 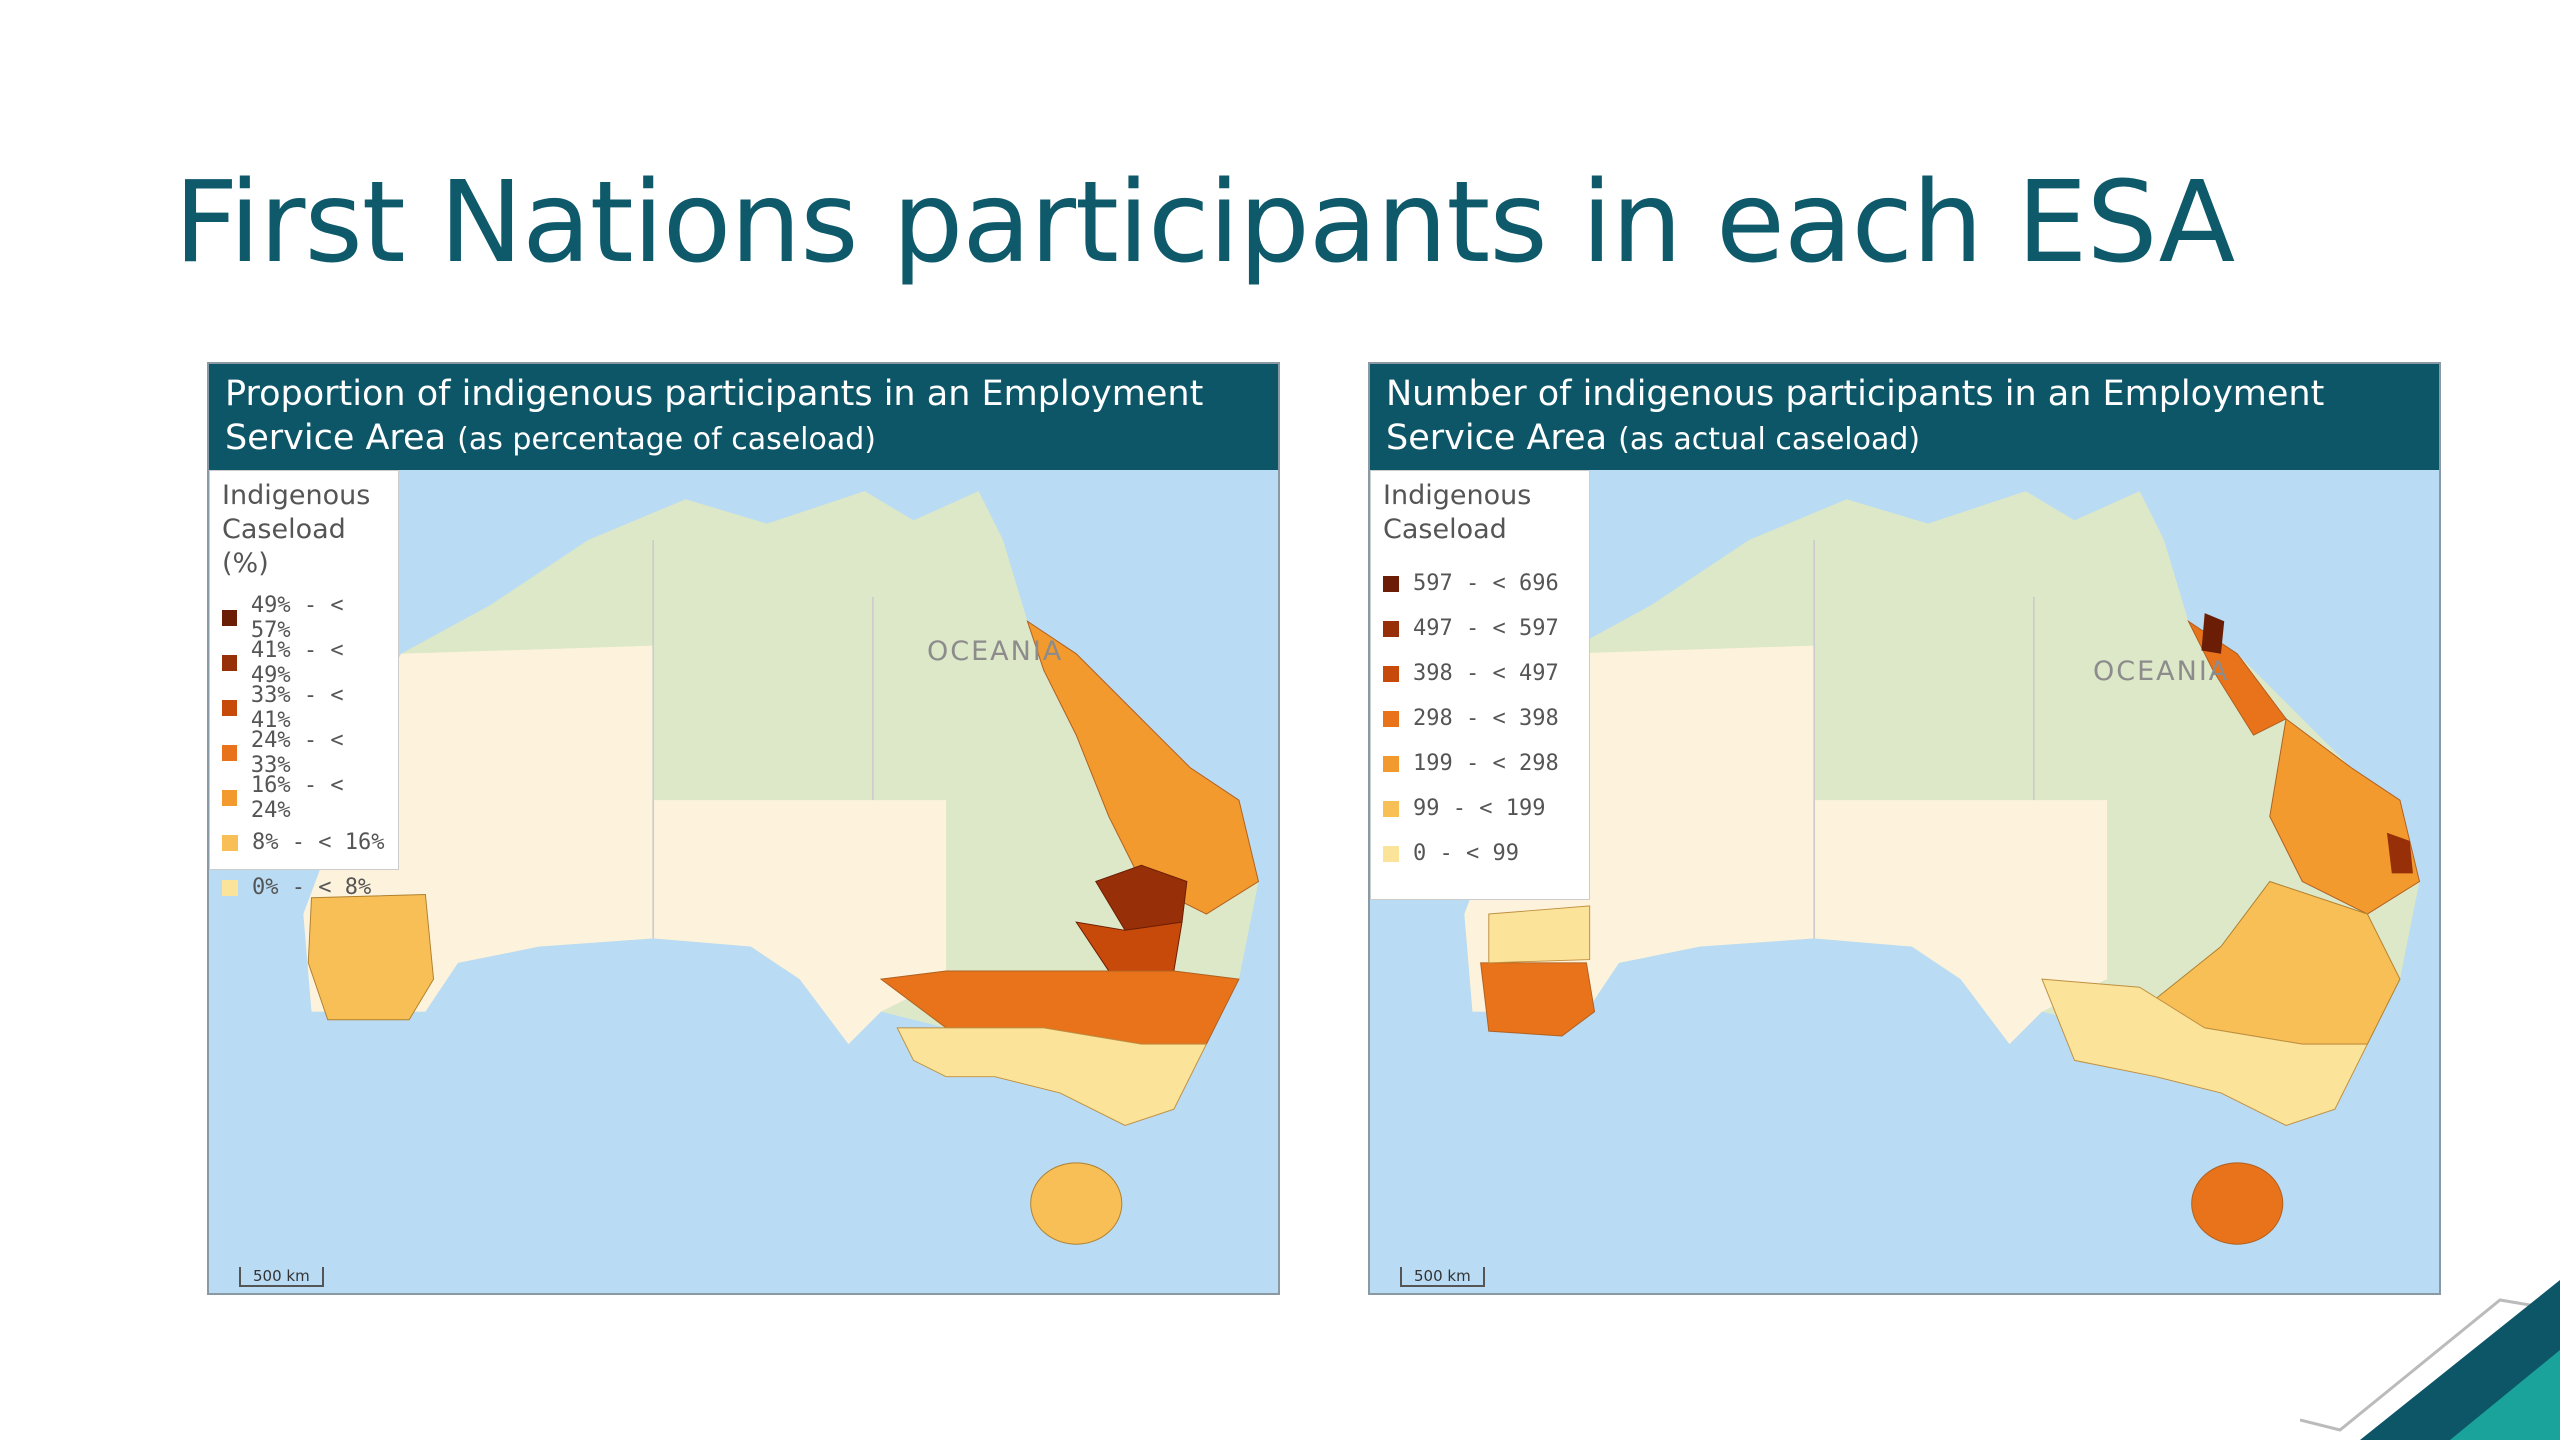 I want to click on legend-label: 0% - < 8%, so click(x=312, y=887).